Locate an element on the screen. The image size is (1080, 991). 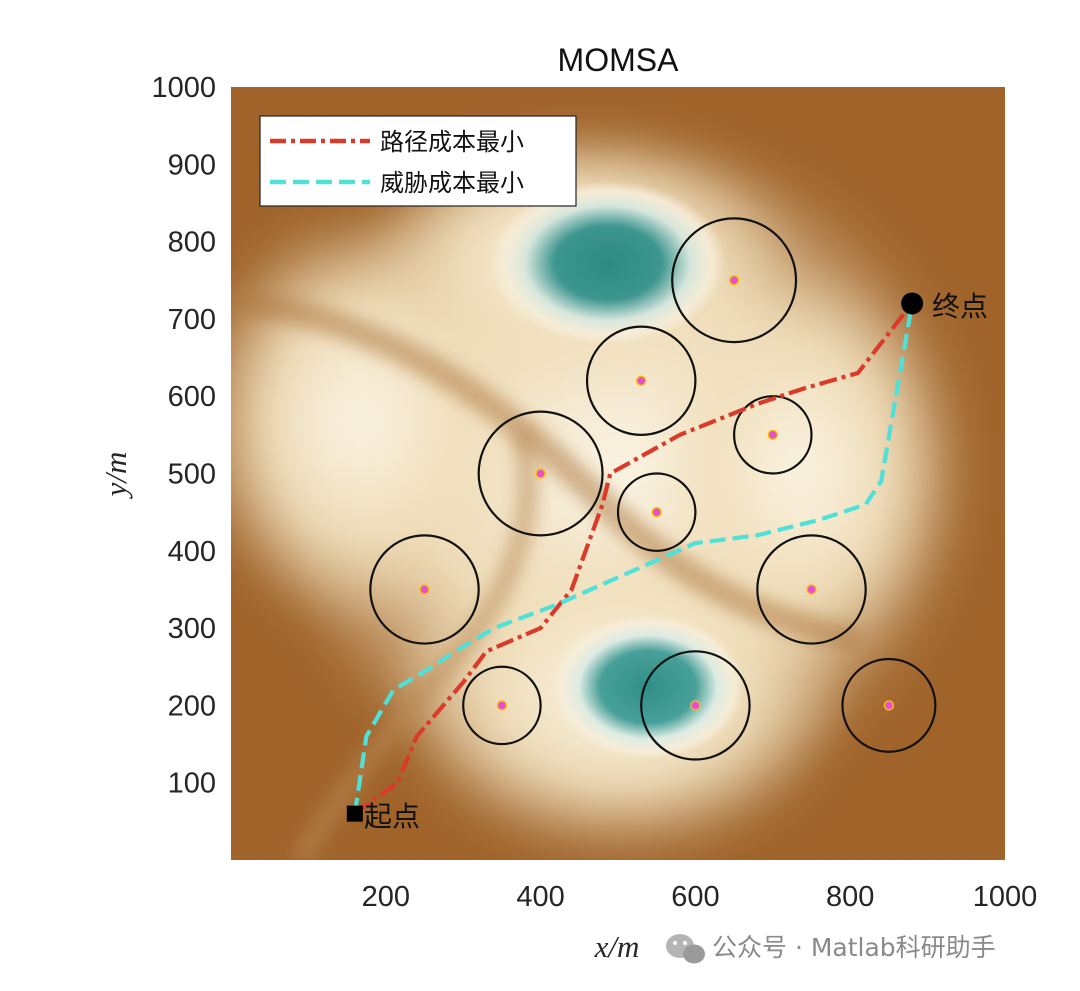
y-tick-1000: 1000 is located at coordinates (183, 88).